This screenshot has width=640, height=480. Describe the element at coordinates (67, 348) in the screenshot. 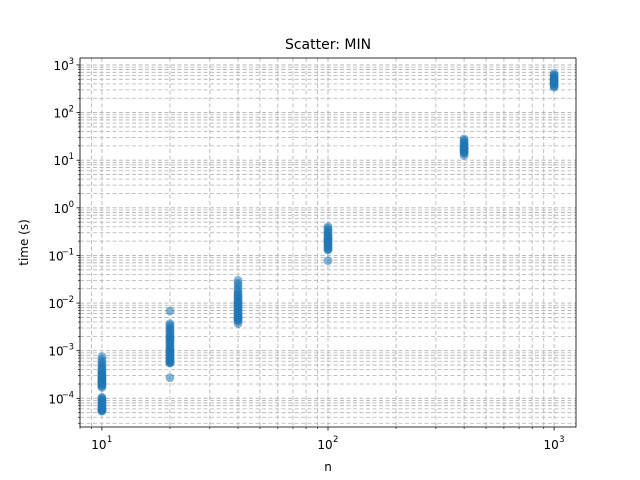

I see `y-tick-exponent: −3` at that location.